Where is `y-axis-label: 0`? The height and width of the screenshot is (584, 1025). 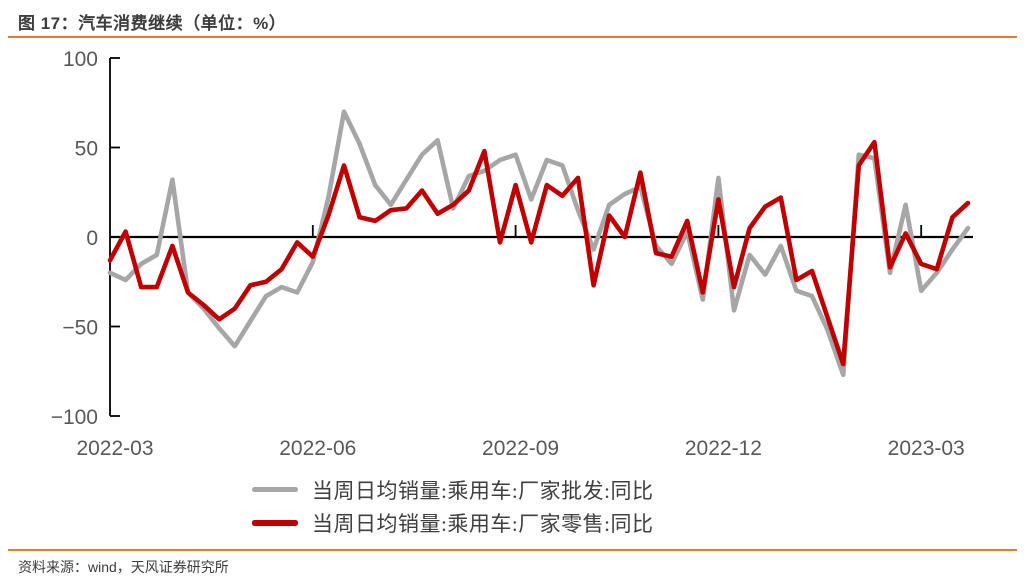 y-axis-label: 0 is located at coordinates (92, 238).